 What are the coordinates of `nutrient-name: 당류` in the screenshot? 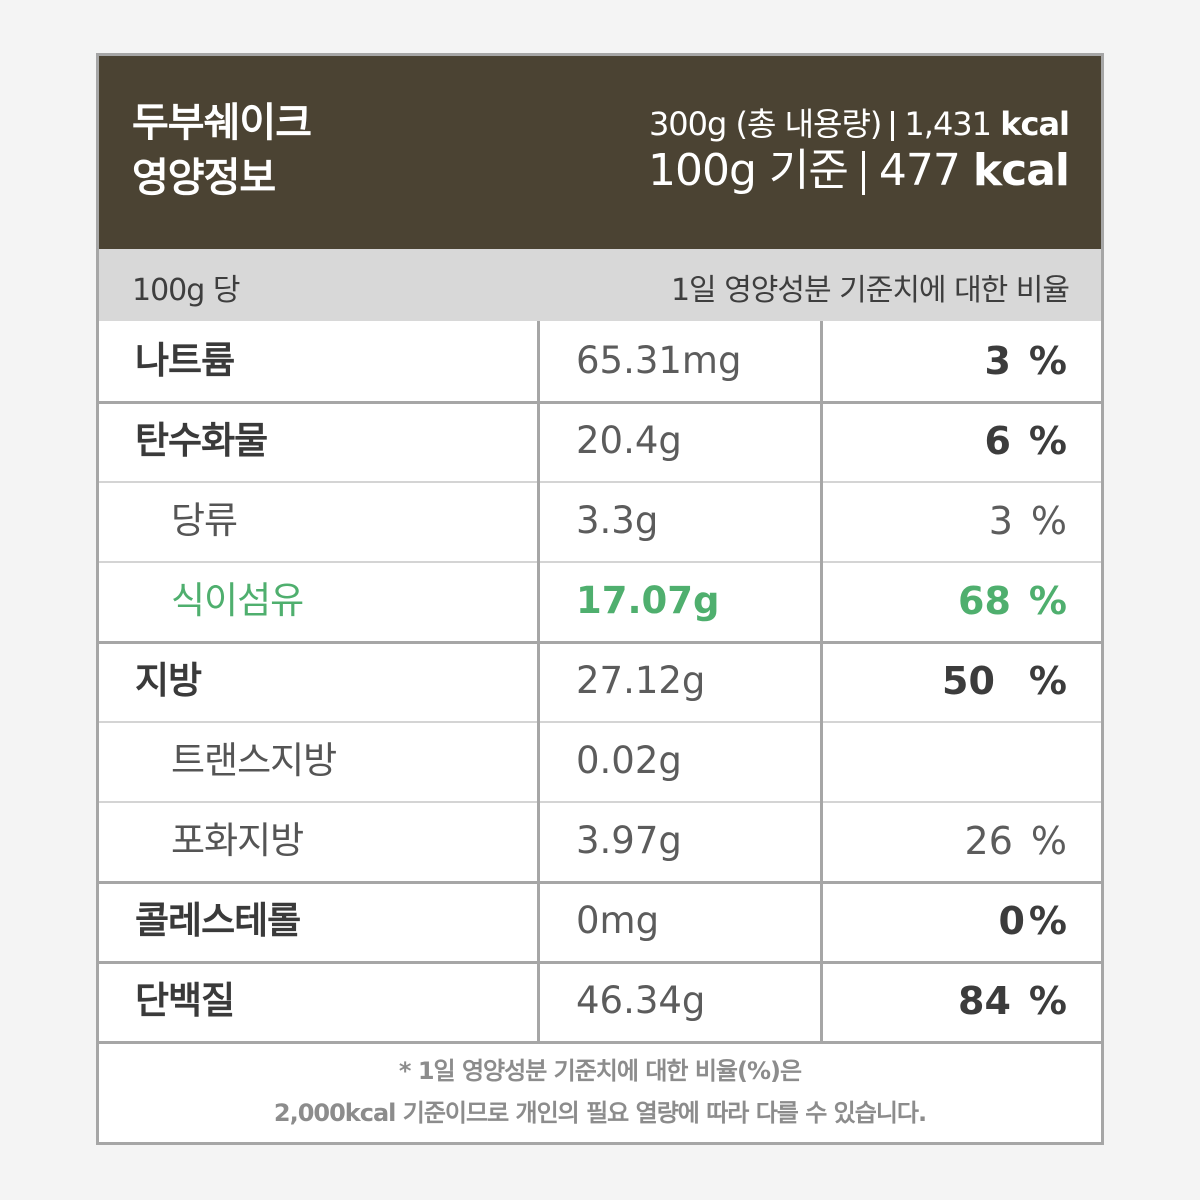 It's located at (204, 520).